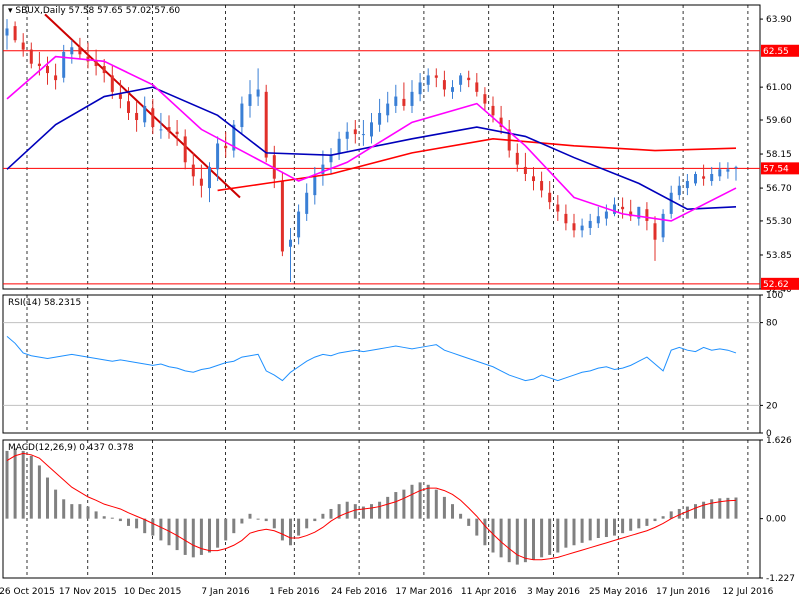  Describe the element at coordinates (71, 448) in the screenshot. I see `macd-title: MACD(12,26,9) 0.437 0.378` at that location.